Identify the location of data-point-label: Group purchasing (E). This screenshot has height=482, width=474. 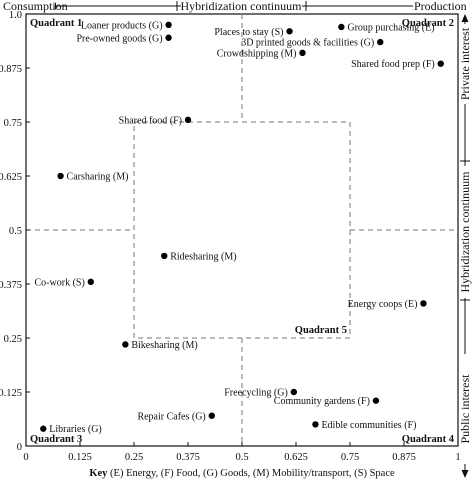
(390, 27).